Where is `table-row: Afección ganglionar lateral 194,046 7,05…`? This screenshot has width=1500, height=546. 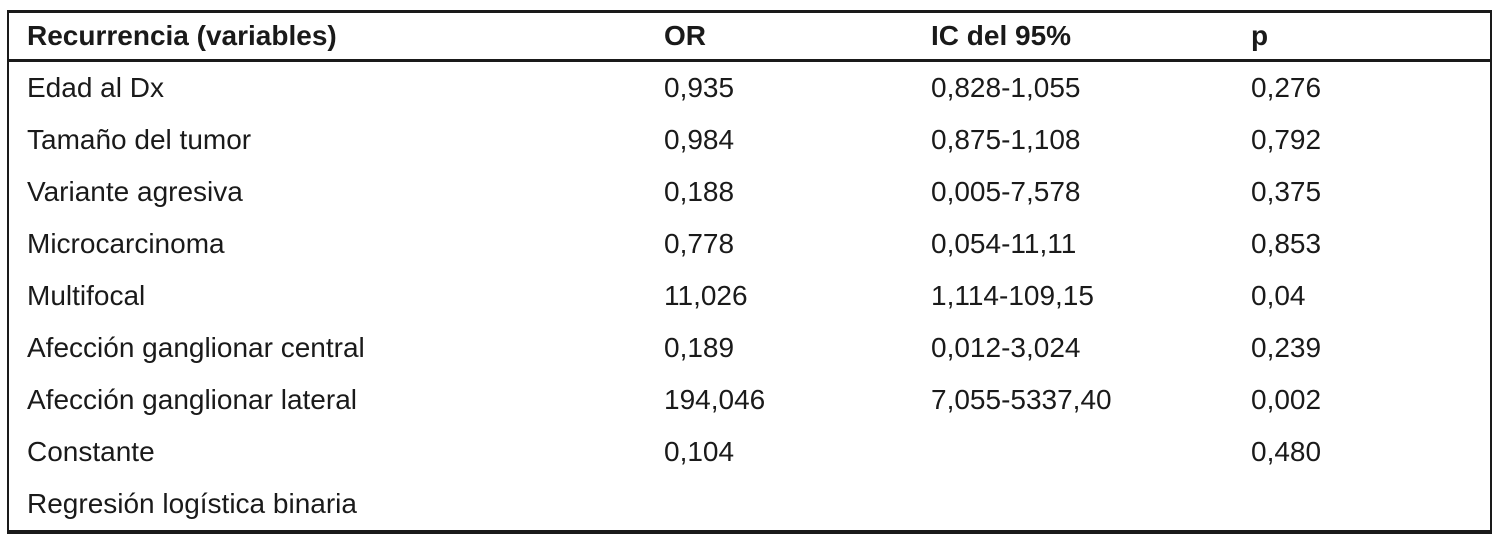
table-row: Afección ganglionar lateral 194,046 7,05… is located at coordinates (749, 400).